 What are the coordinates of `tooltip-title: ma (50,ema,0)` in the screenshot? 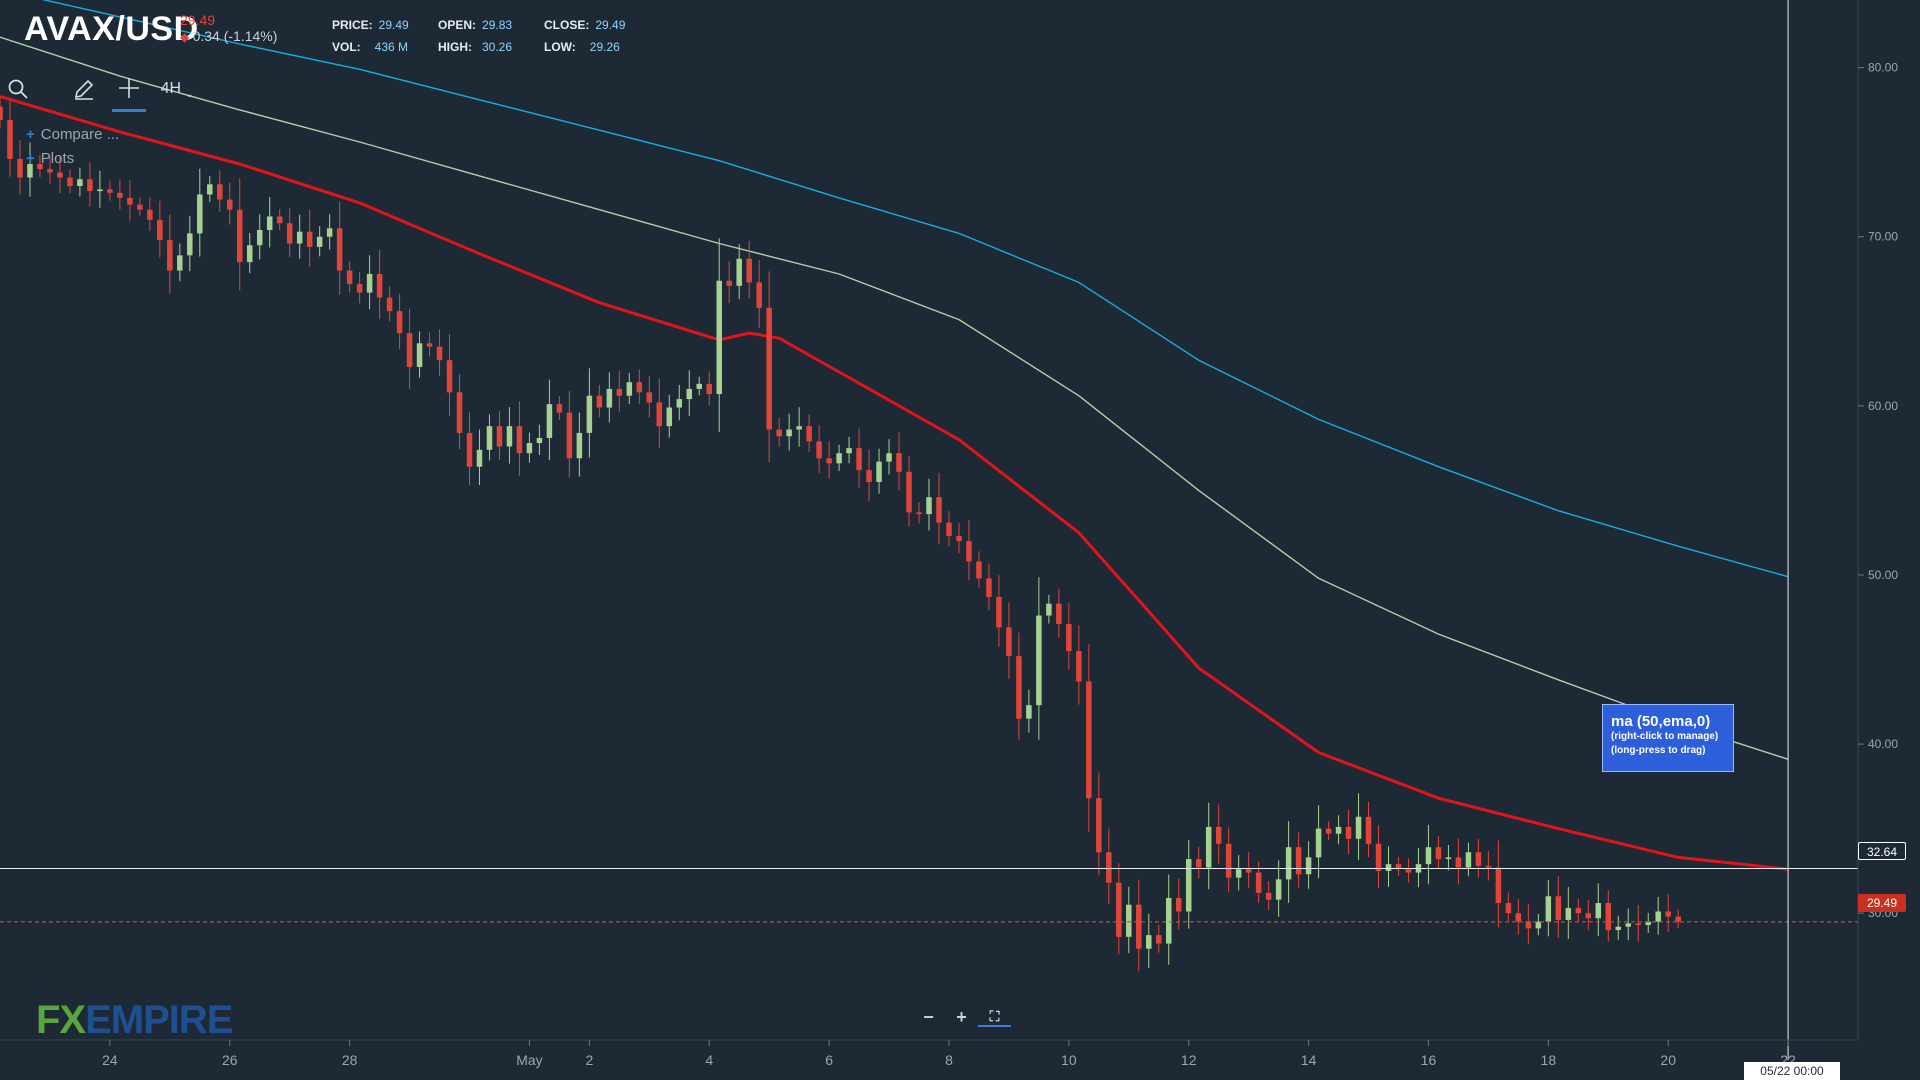 It's located at (1661, 721).